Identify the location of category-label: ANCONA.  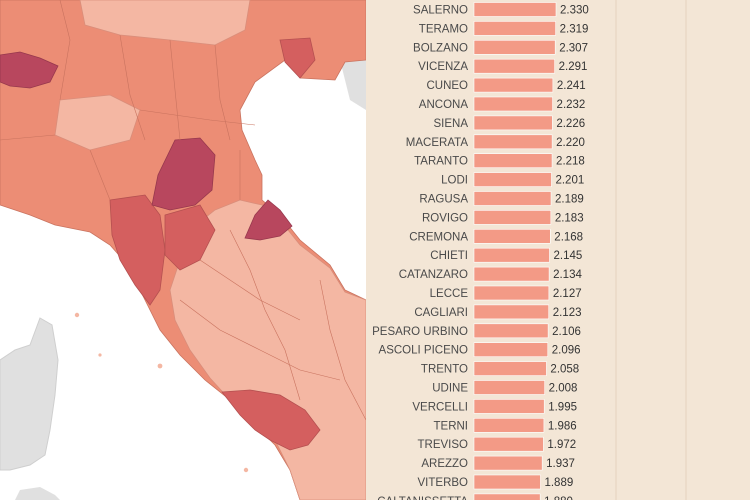
(444, 105).